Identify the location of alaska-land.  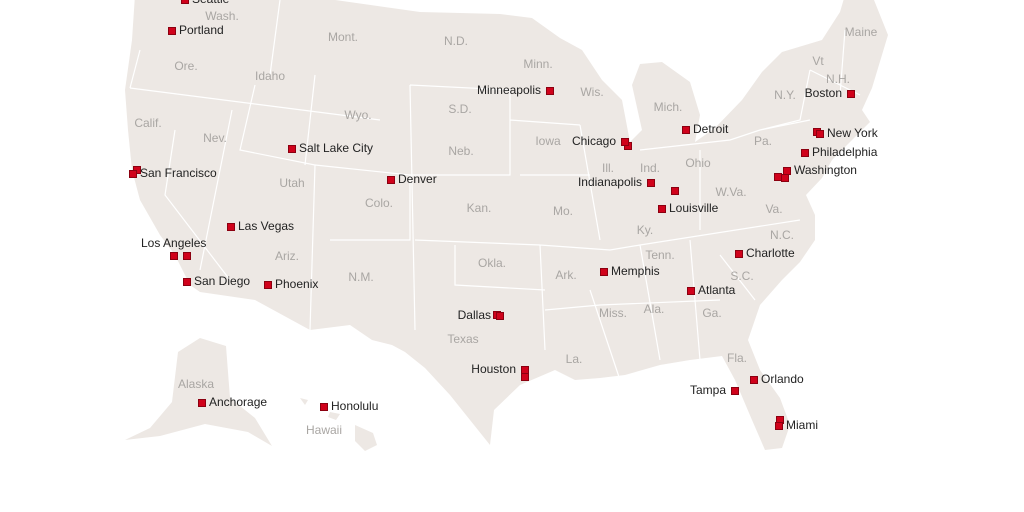
(198, 392).